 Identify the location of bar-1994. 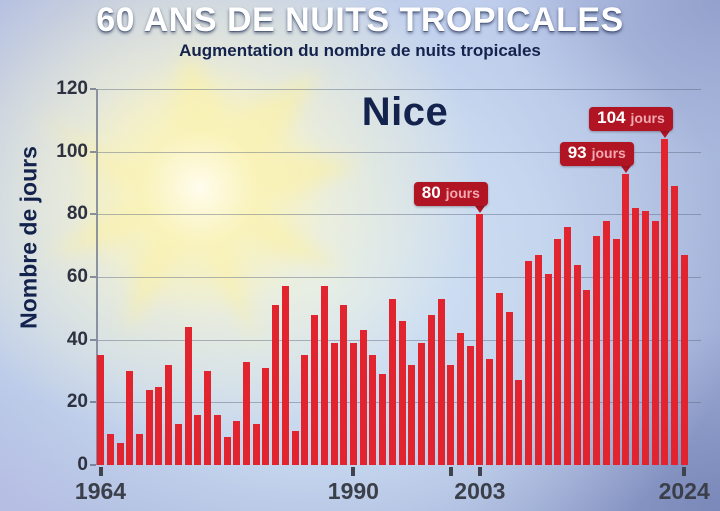
(392, 381).